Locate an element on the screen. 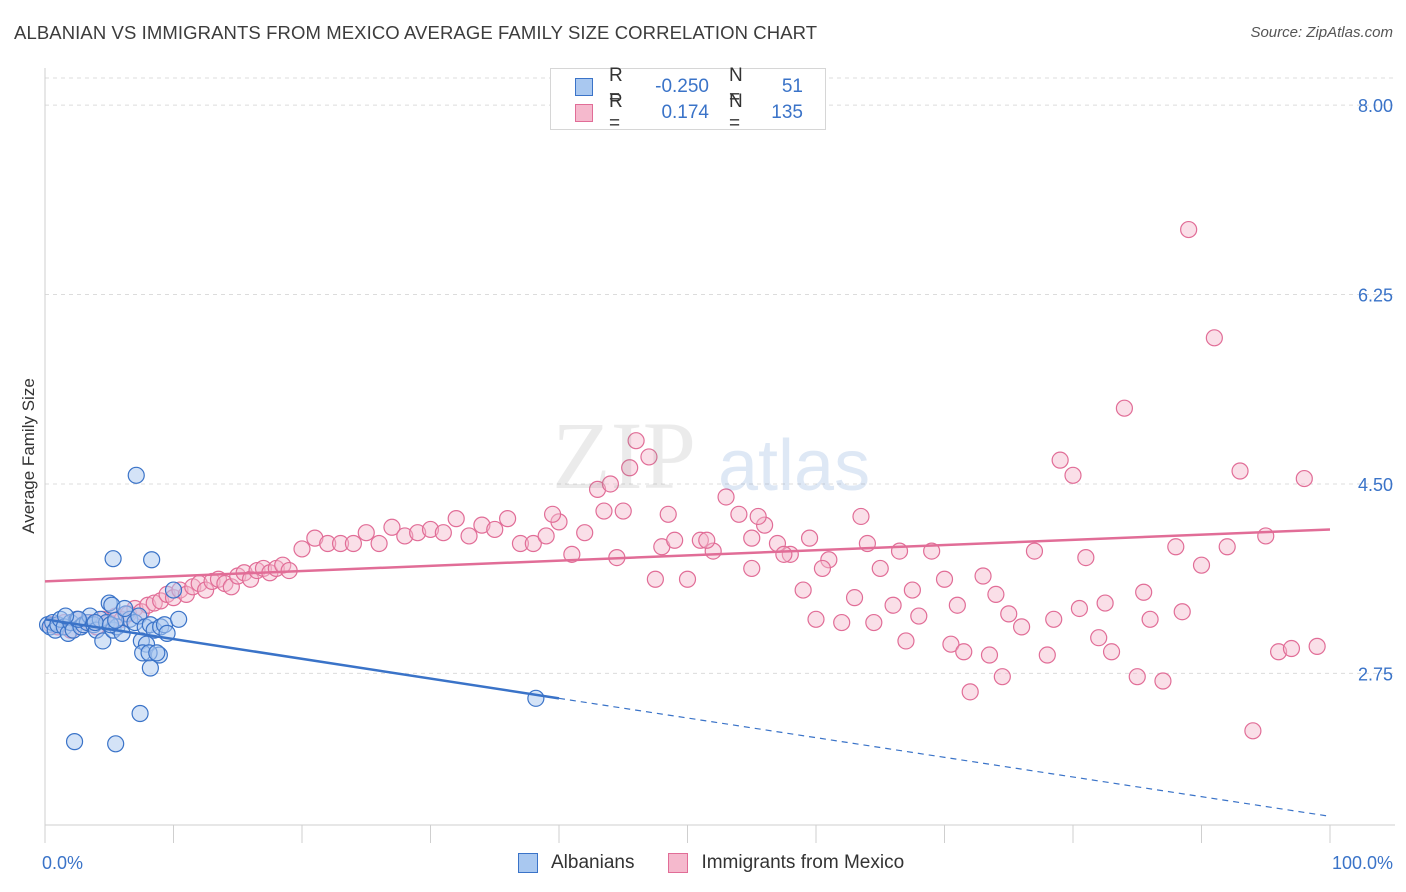 This screenshot has width=1406, height=892. x-tick-label-max: 100.0% is located at coordinates (1362, 863).